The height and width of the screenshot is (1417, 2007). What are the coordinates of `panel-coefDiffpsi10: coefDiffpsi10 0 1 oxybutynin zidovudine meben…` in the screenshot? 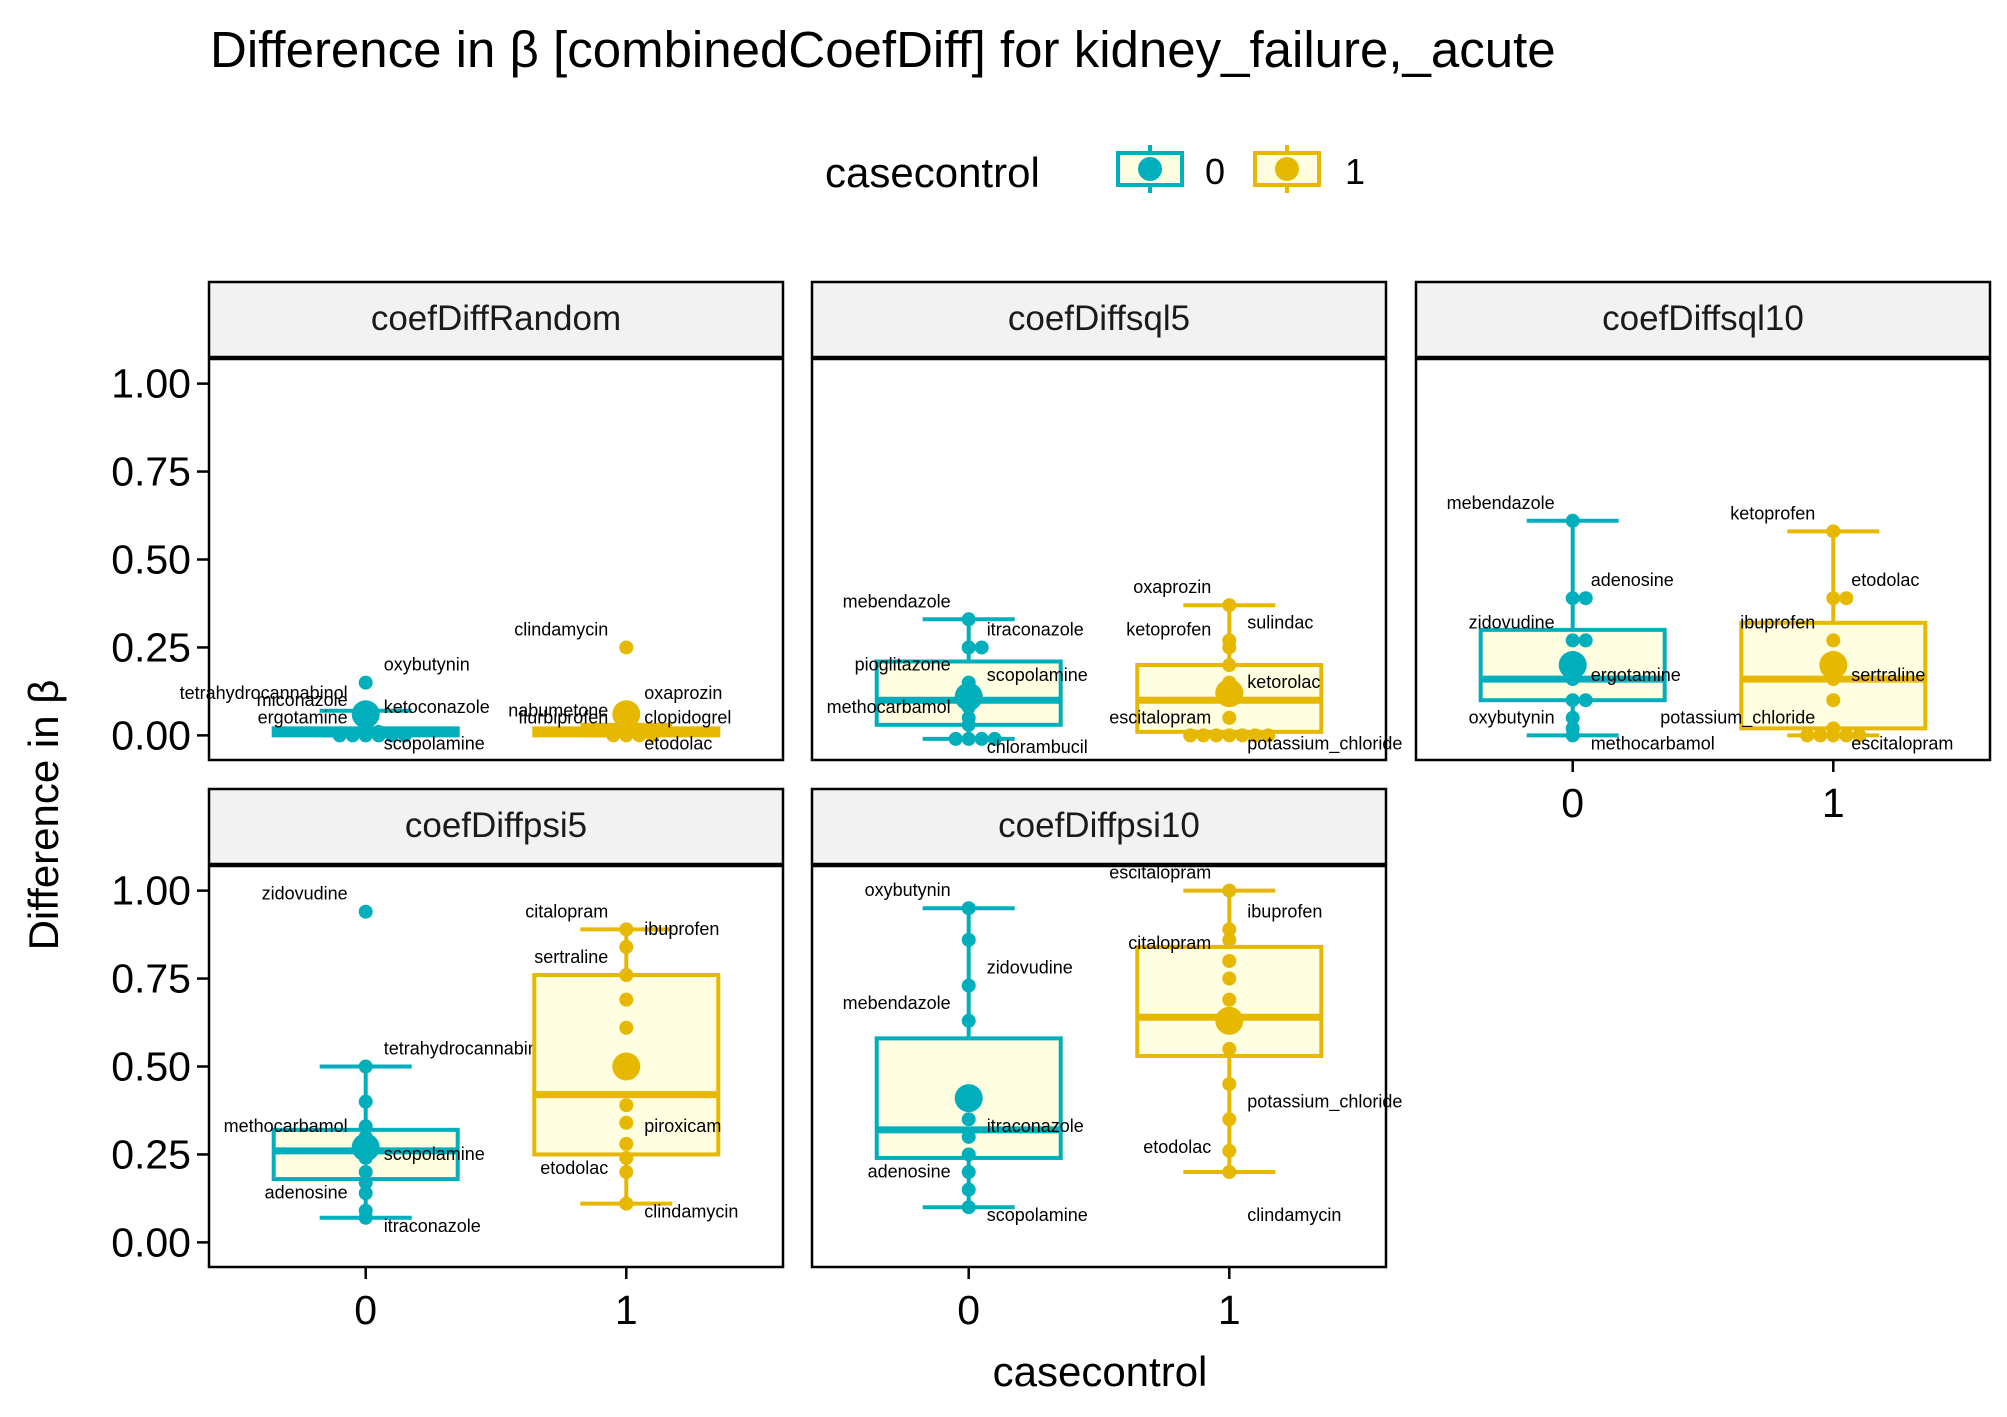 It's located at (1106, 1060).